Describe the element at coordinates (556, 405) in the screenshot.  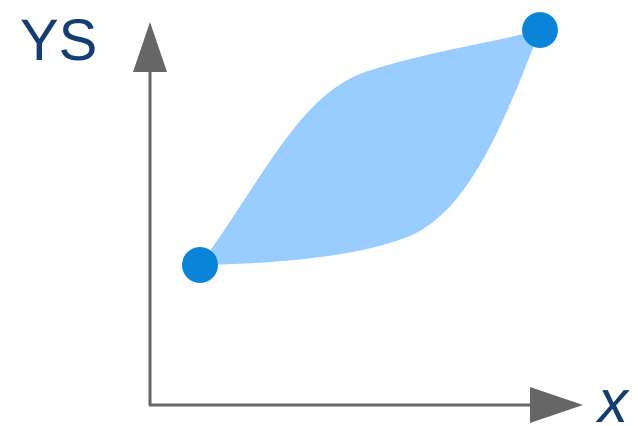
I see `x-axis-arrow` at that location.